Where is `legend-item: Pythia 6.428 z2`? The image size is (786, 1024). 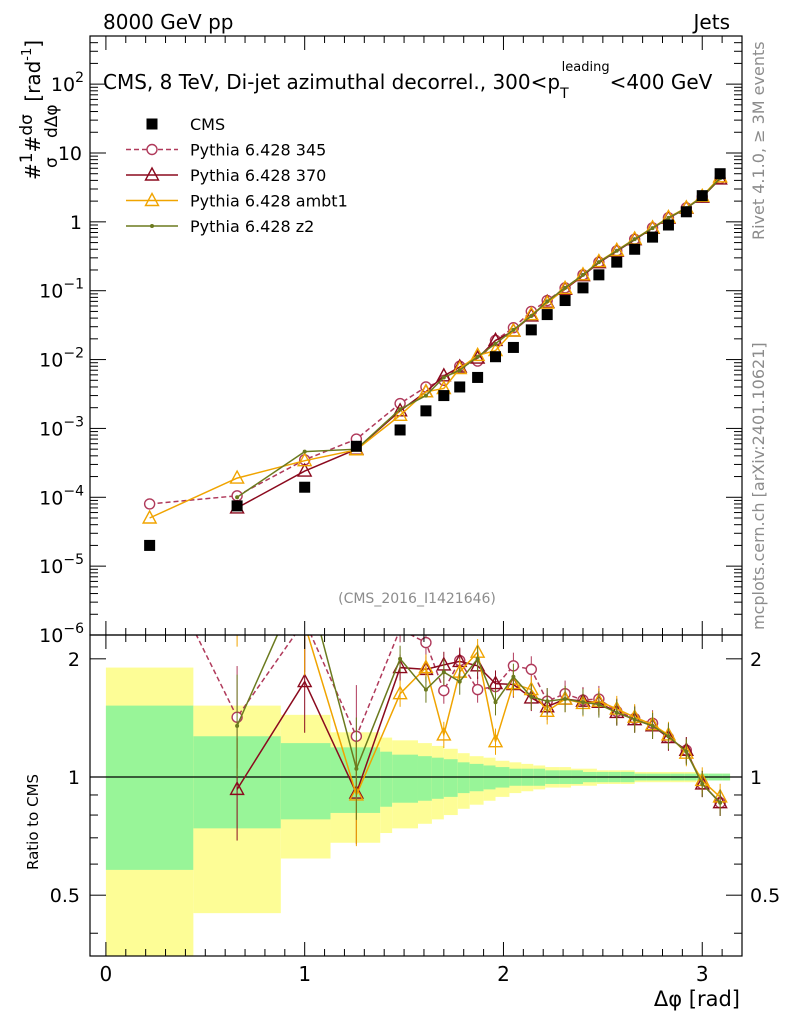
legend-item: Pythia 6.428 z2 is located at coordinates (220, 226).